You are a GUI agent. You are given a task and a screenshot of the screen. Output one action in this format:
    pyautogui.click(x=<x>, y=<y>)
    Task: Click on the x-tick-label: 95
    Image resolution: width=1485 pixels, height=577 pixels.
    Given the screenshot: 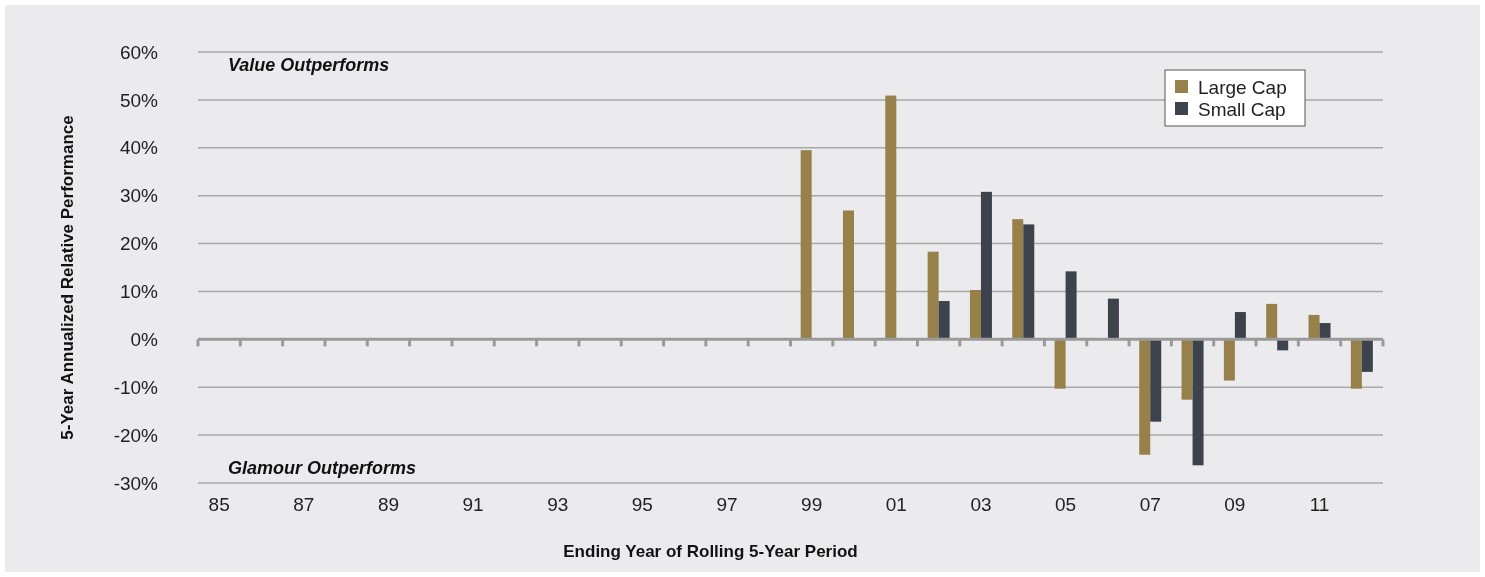 What is the action you would take?
    pyautogui.click(x=642, y=504)
    